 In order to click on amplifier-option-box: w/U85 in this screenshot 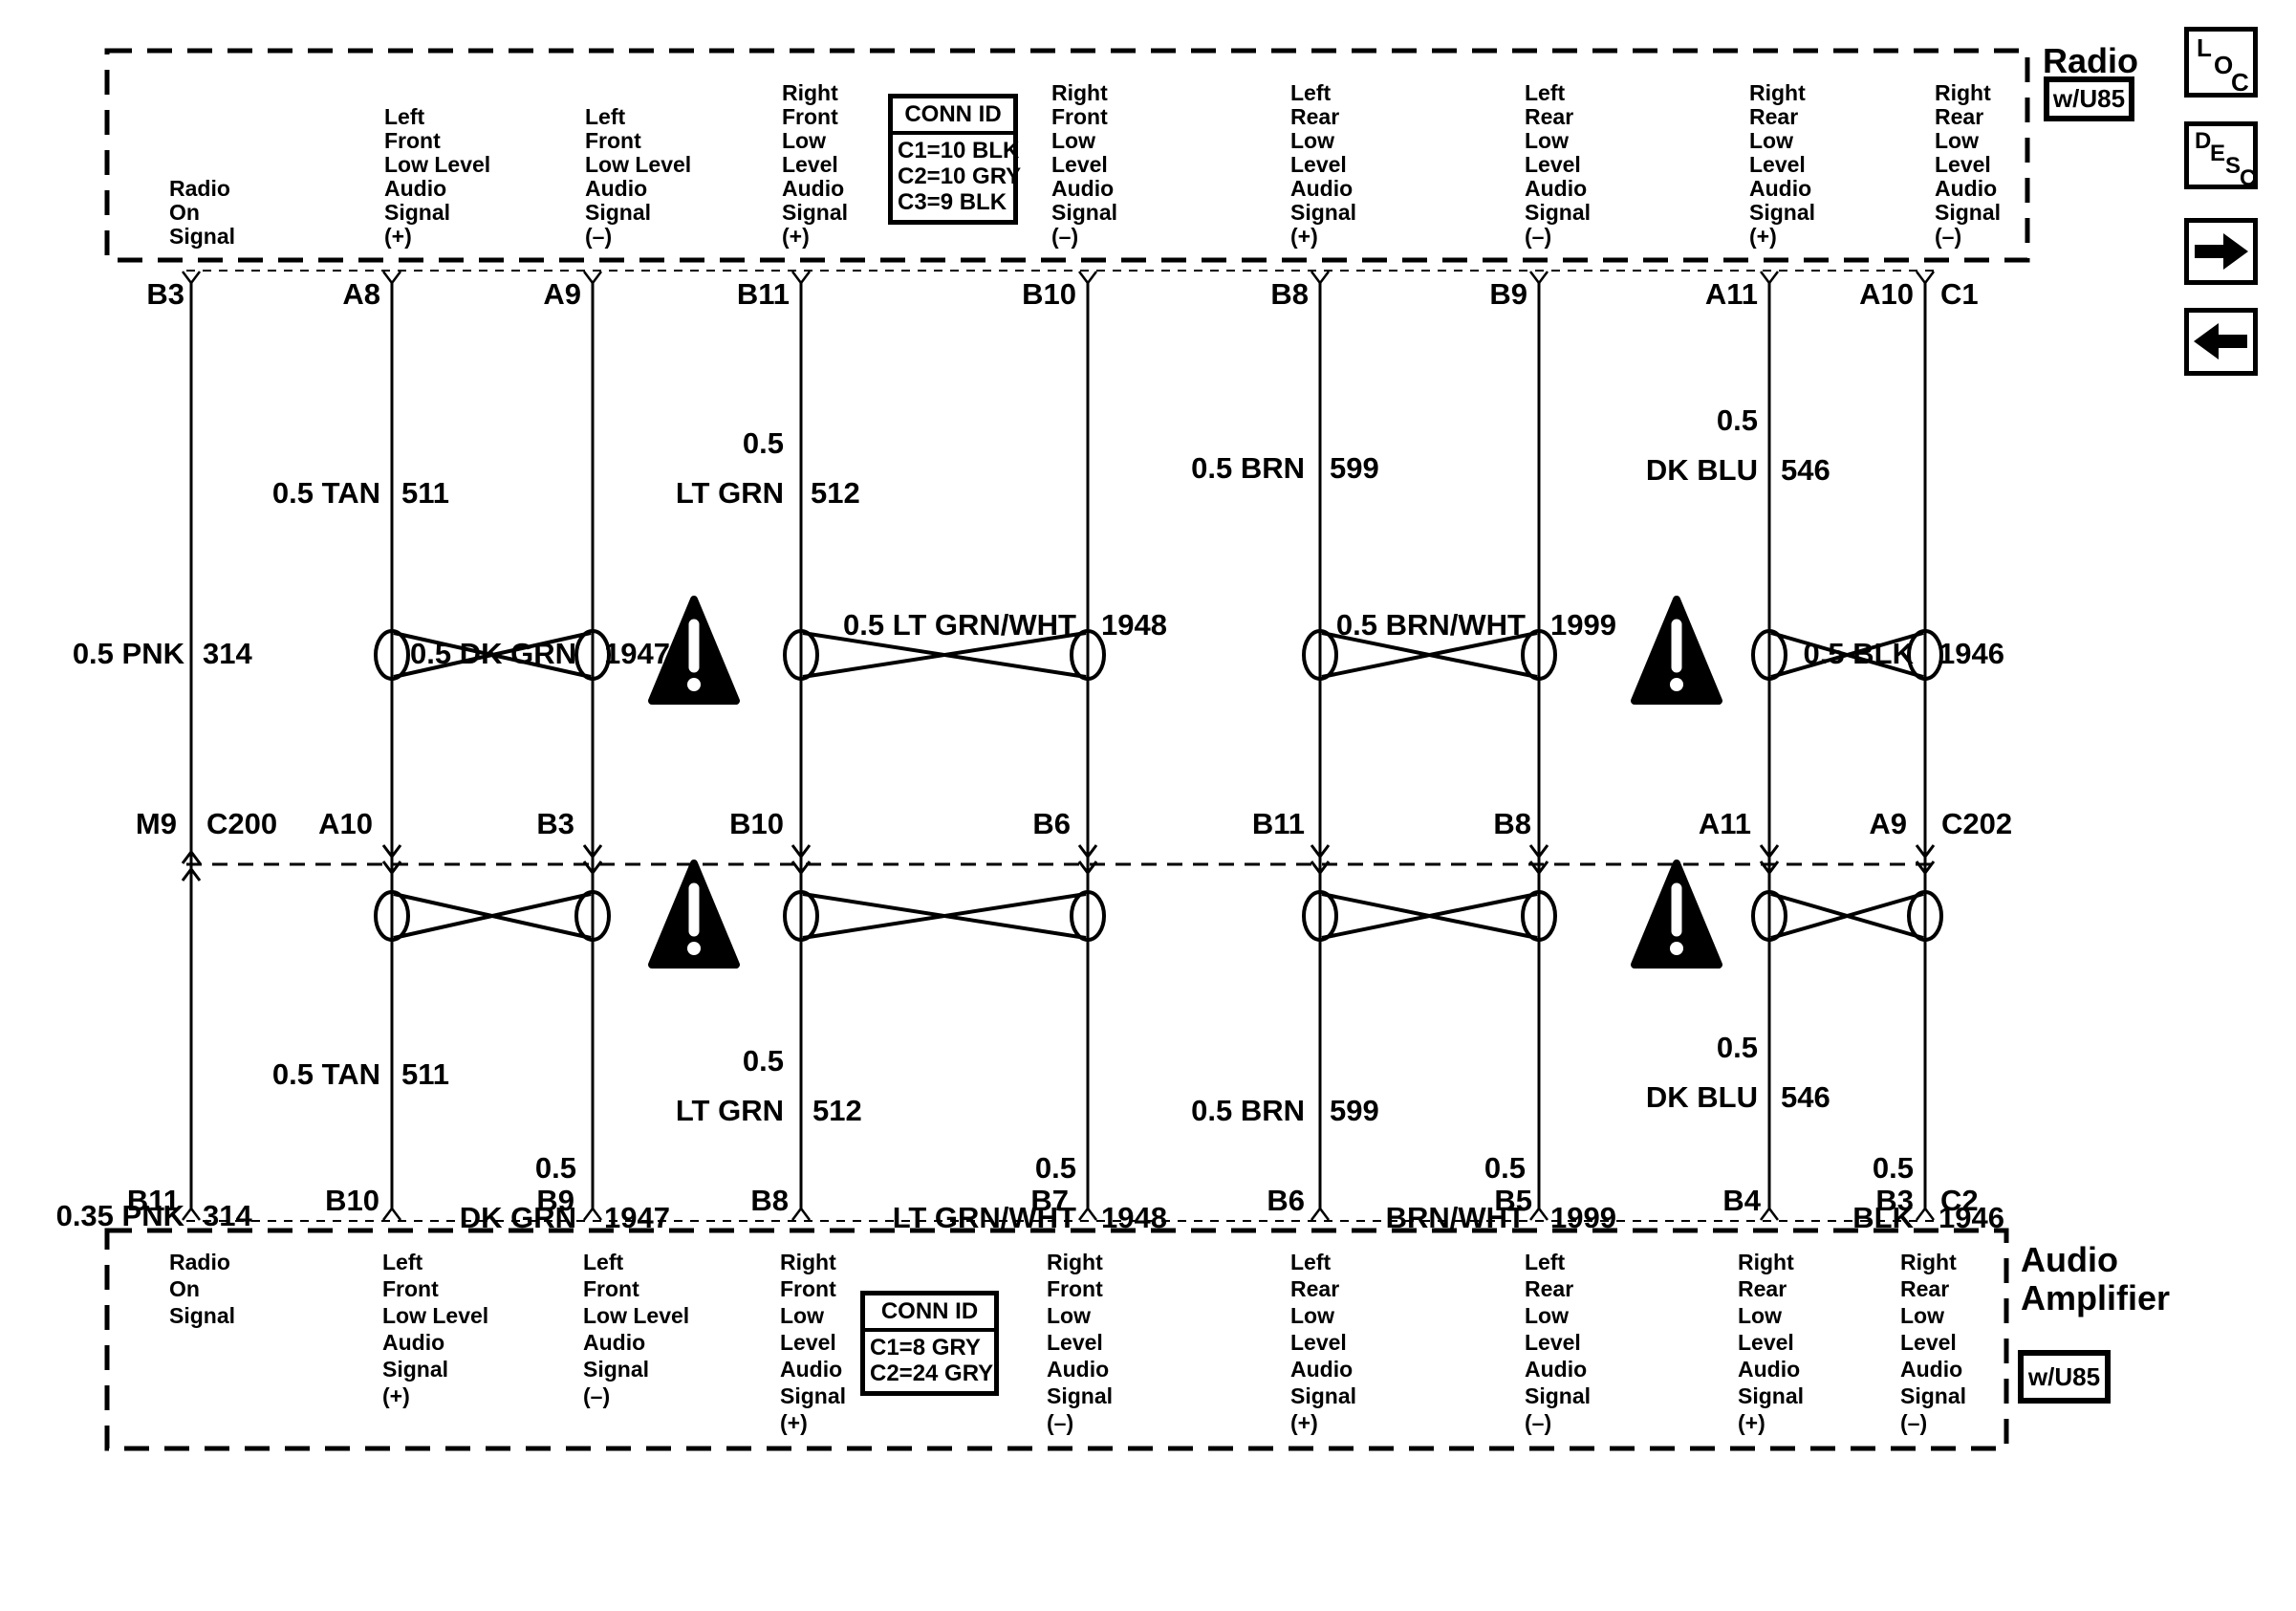, I will do `click(2064, 1377)`.